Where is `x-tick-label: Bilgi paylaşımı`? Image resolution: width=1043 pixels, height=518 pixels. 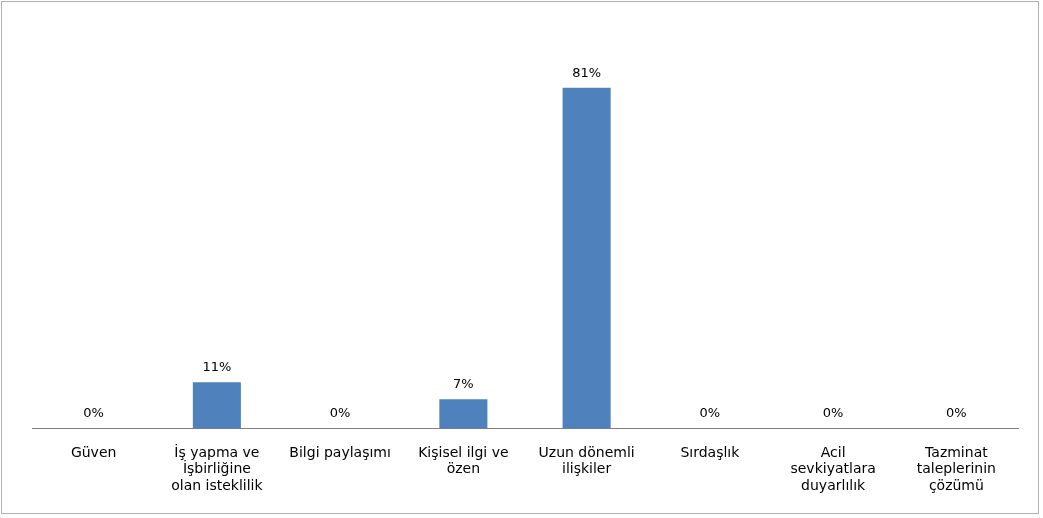
x-tick-label: Bilgi paylaşımı is located at coordinates (340, 451).